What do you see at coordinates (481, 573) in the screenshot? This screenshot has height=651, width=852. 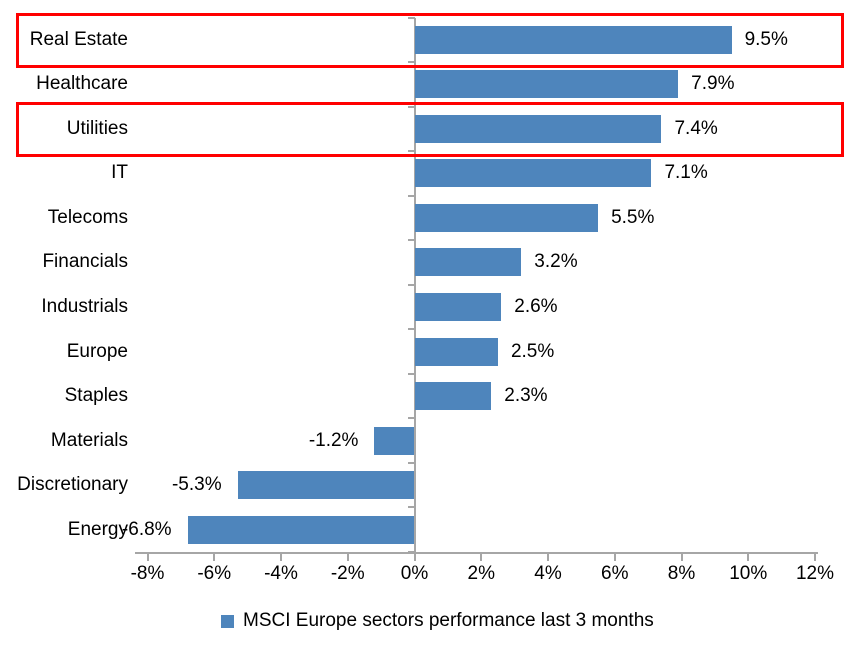 I see `x-axis-tick-label: 2%` at bounding box center [481, 573].